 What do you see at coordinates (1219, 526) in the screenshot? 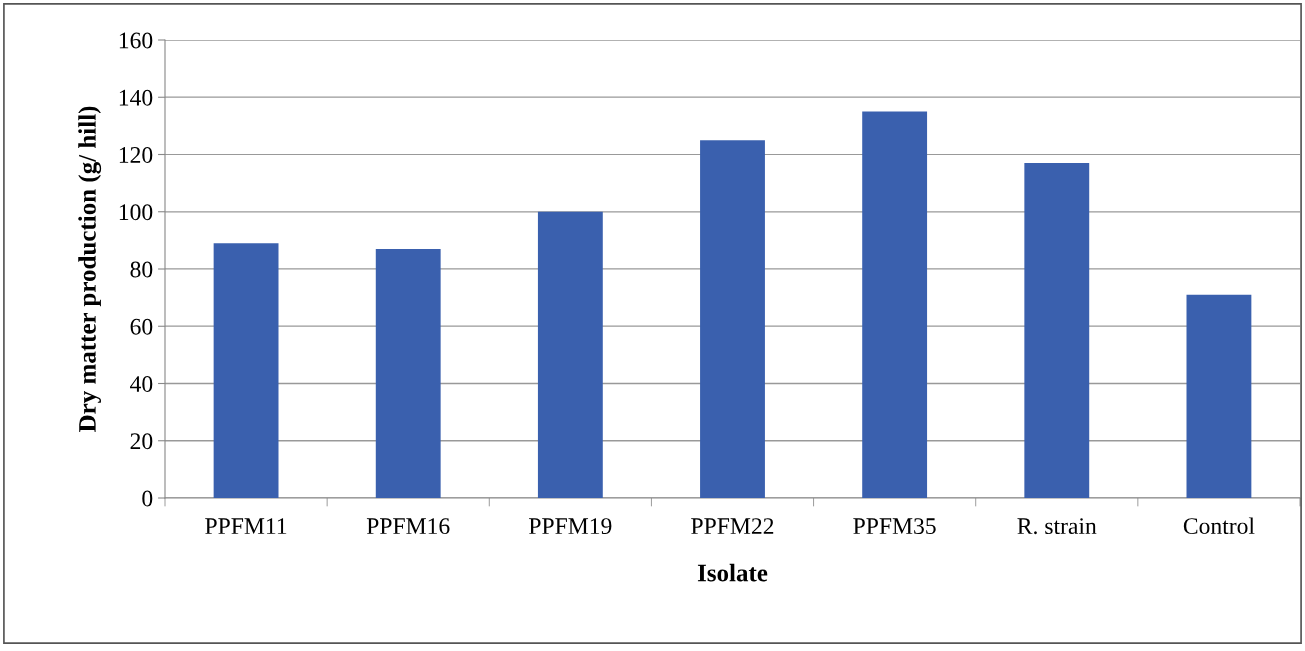
I see `x-tick-label: Control` at bounding box center [1219, 526].